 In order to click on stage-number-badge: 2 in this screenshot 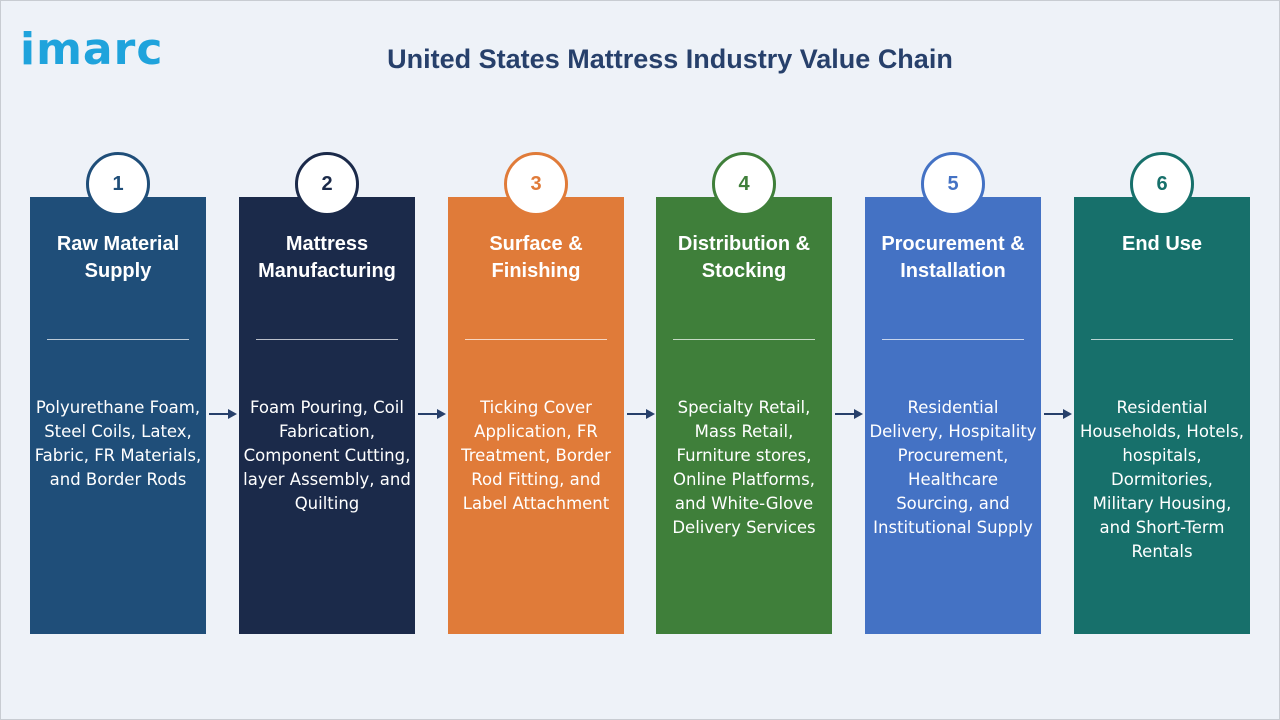, I will do `click(327, 184)`.